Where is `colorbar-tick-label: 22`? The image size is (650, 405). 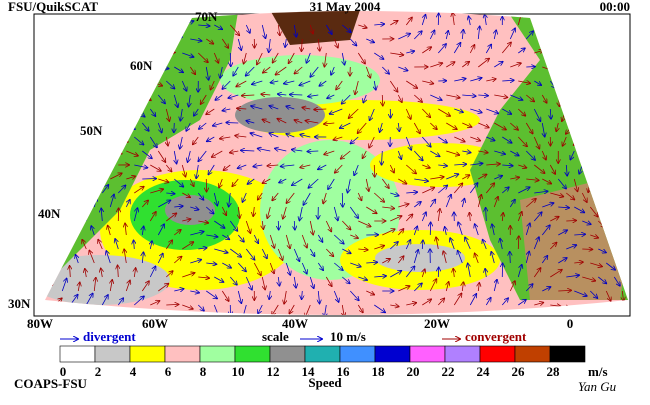 colorbar-tick-label: 22 is located at coordinates (448, 371).